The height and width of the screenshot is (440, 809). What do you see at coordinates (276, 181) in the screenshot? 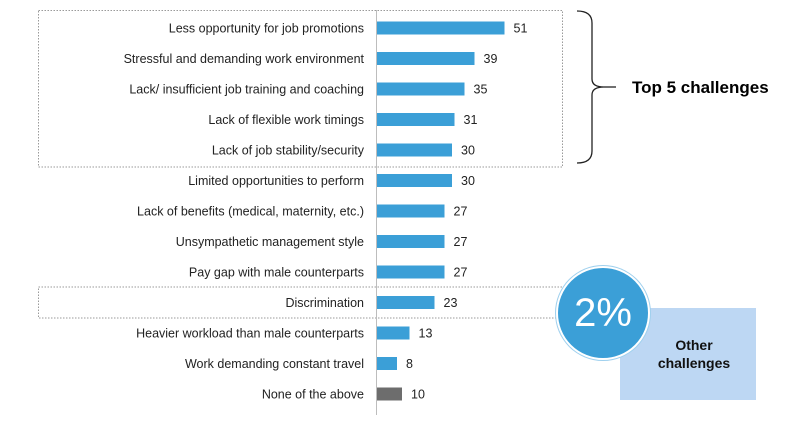
I see `category-label-6: Limited opportunities to perform` at bounding box center [276, 181].